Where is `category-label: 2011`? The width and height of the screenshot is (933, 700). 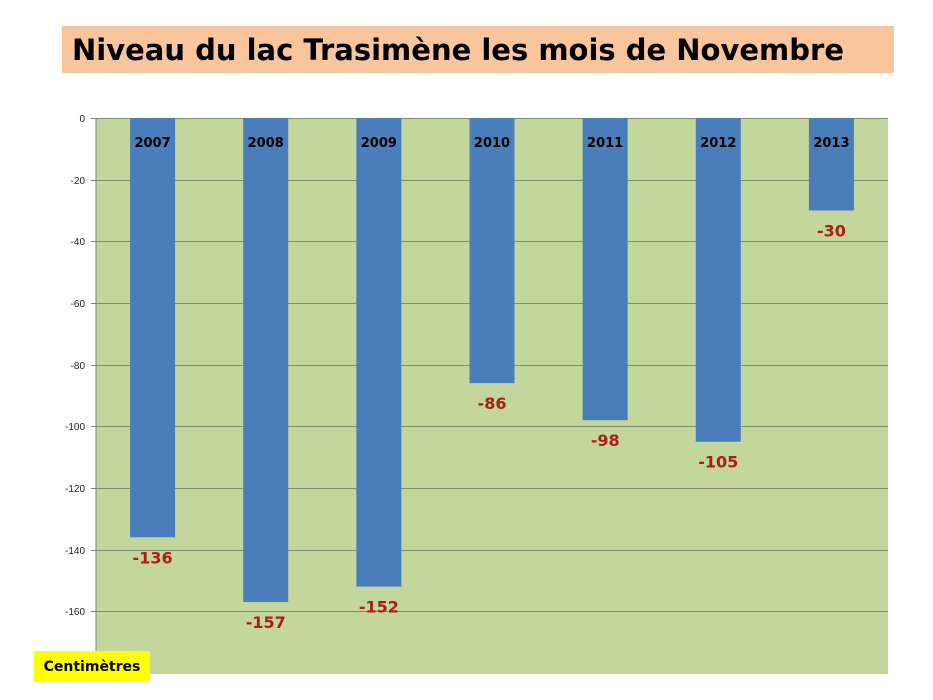
category-label: 2011 is located at coordinates (605, 143).